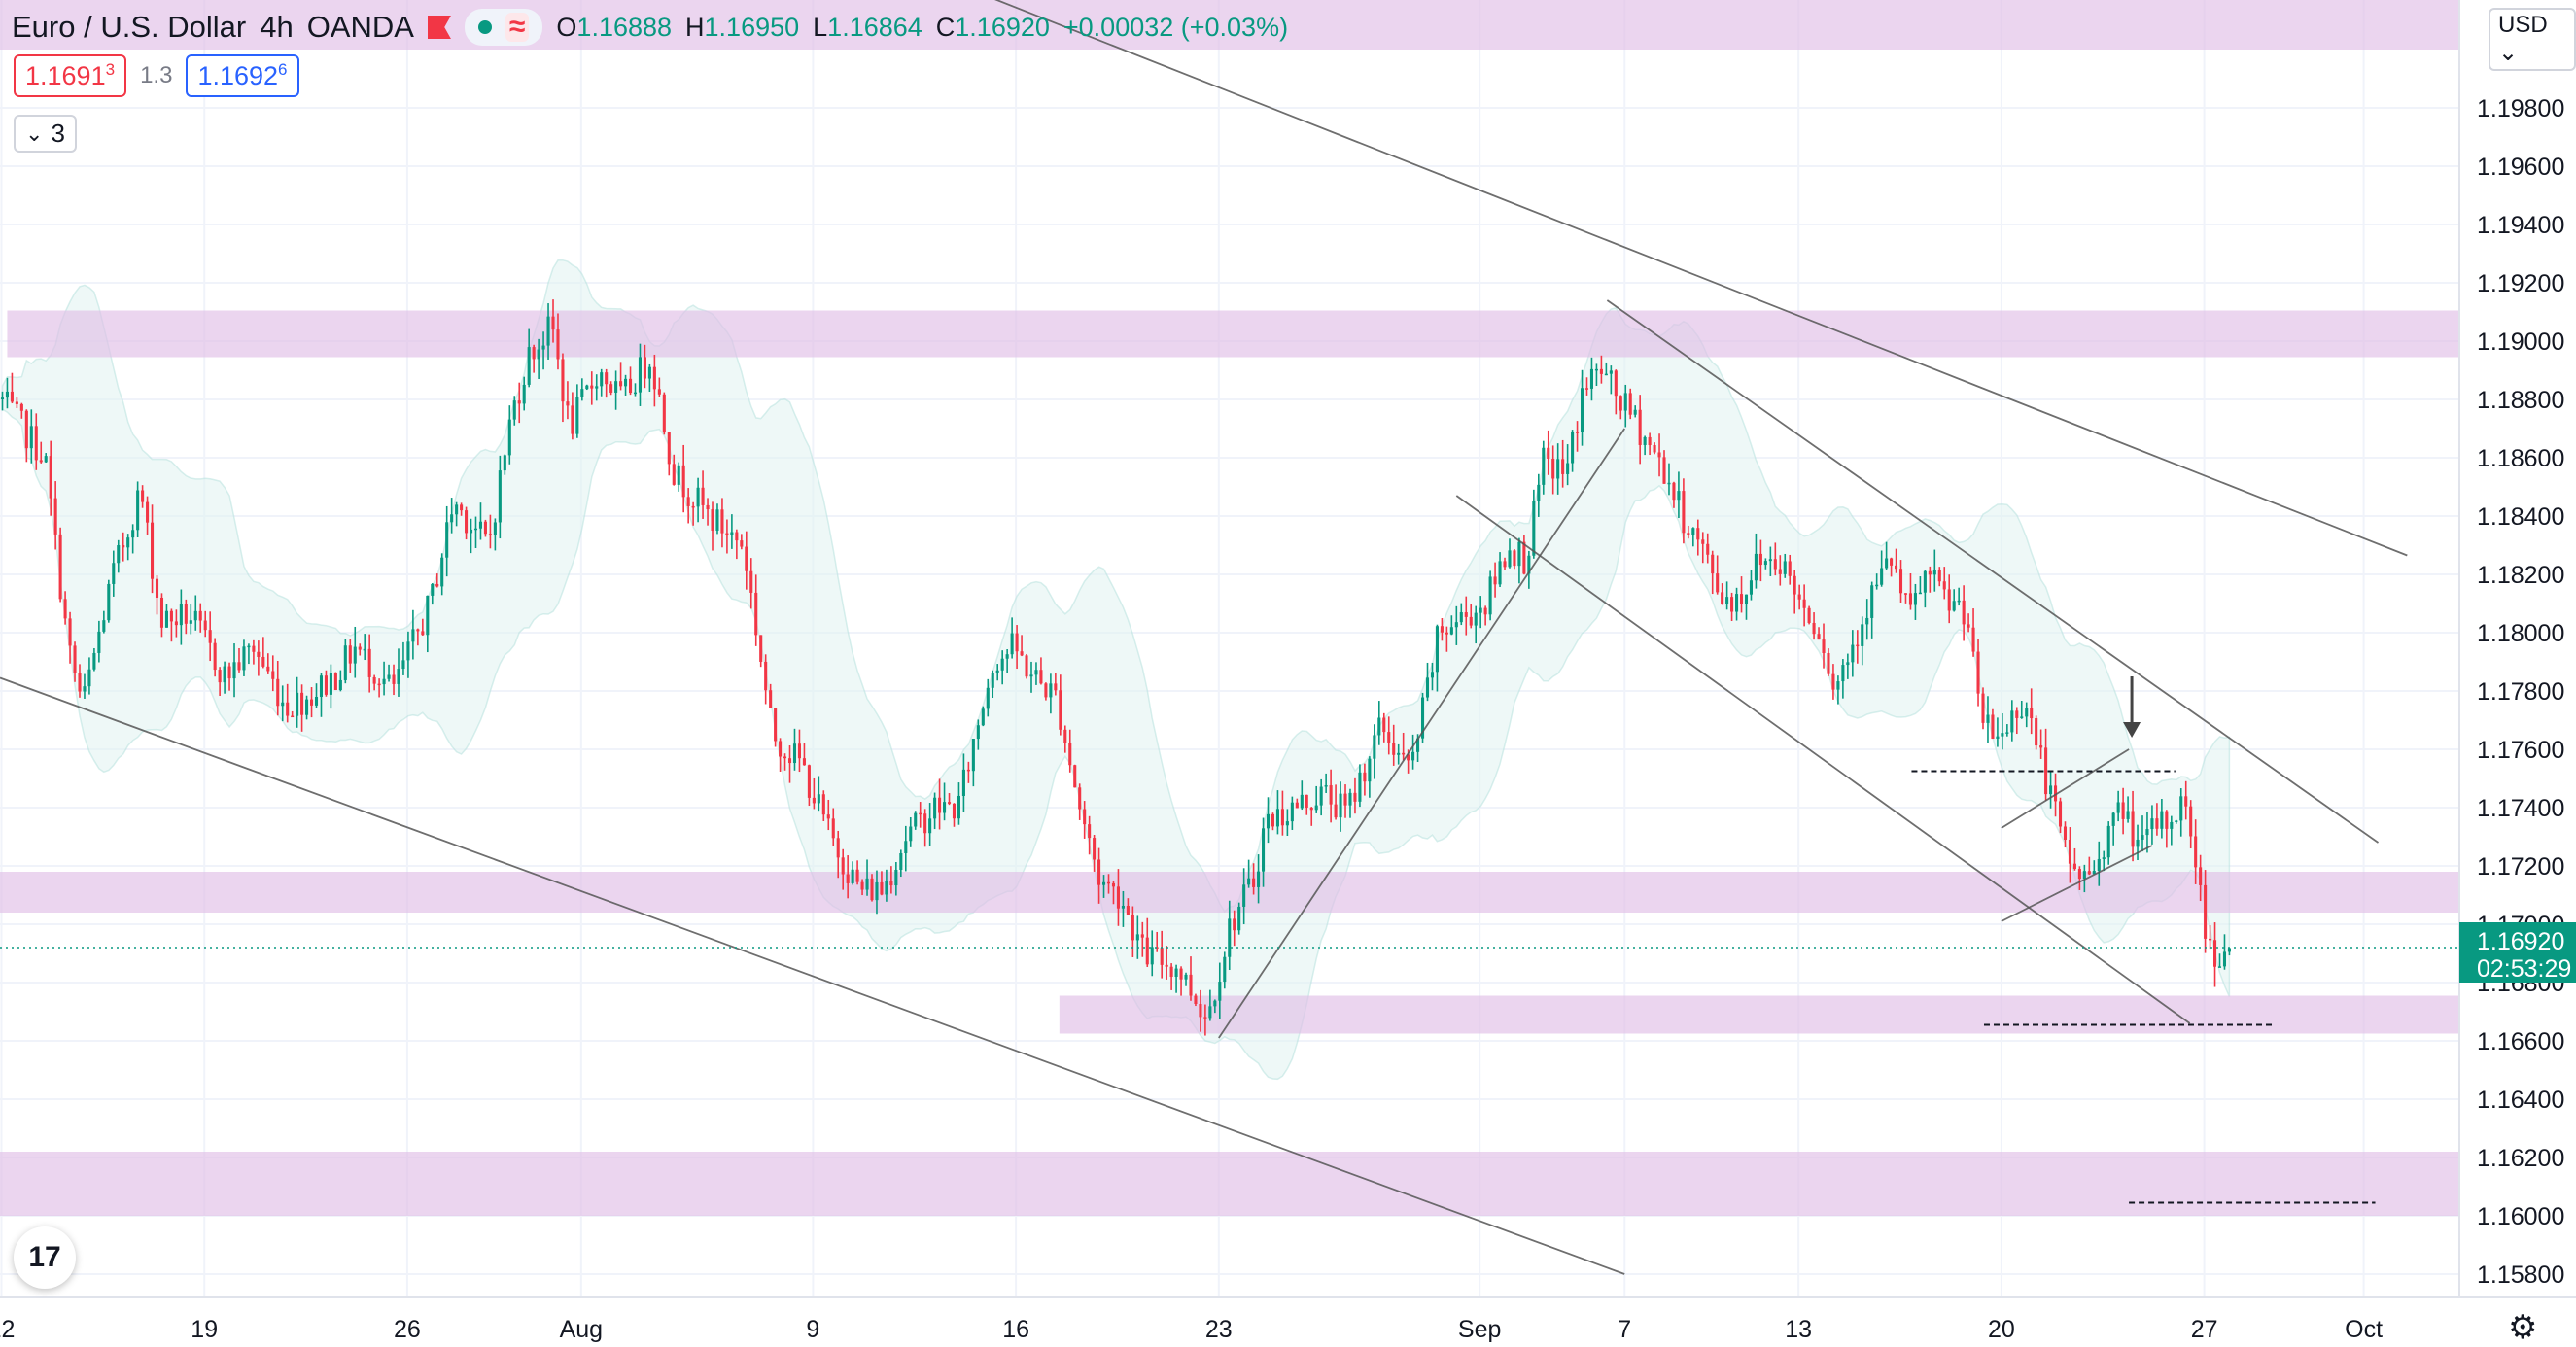 The image size is (2576, 1347). Describe the element at coordinates (35, 133) in the screenshot. I see `chevron-down-icon: ⌄` at that location.